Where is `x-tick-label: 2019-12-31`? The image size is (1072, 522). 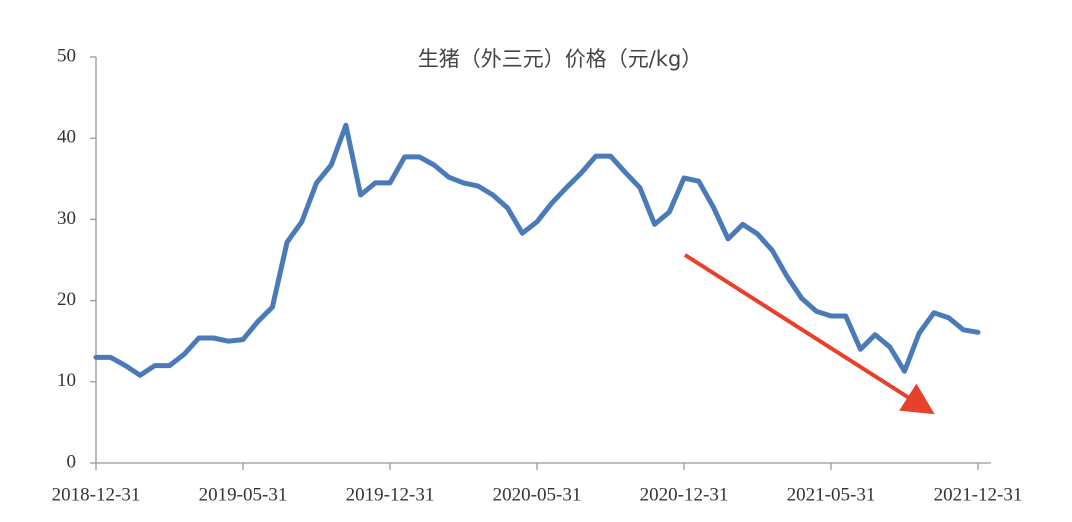
x-tick-label: 2019-12-31 is located at coordinates (390, 494).